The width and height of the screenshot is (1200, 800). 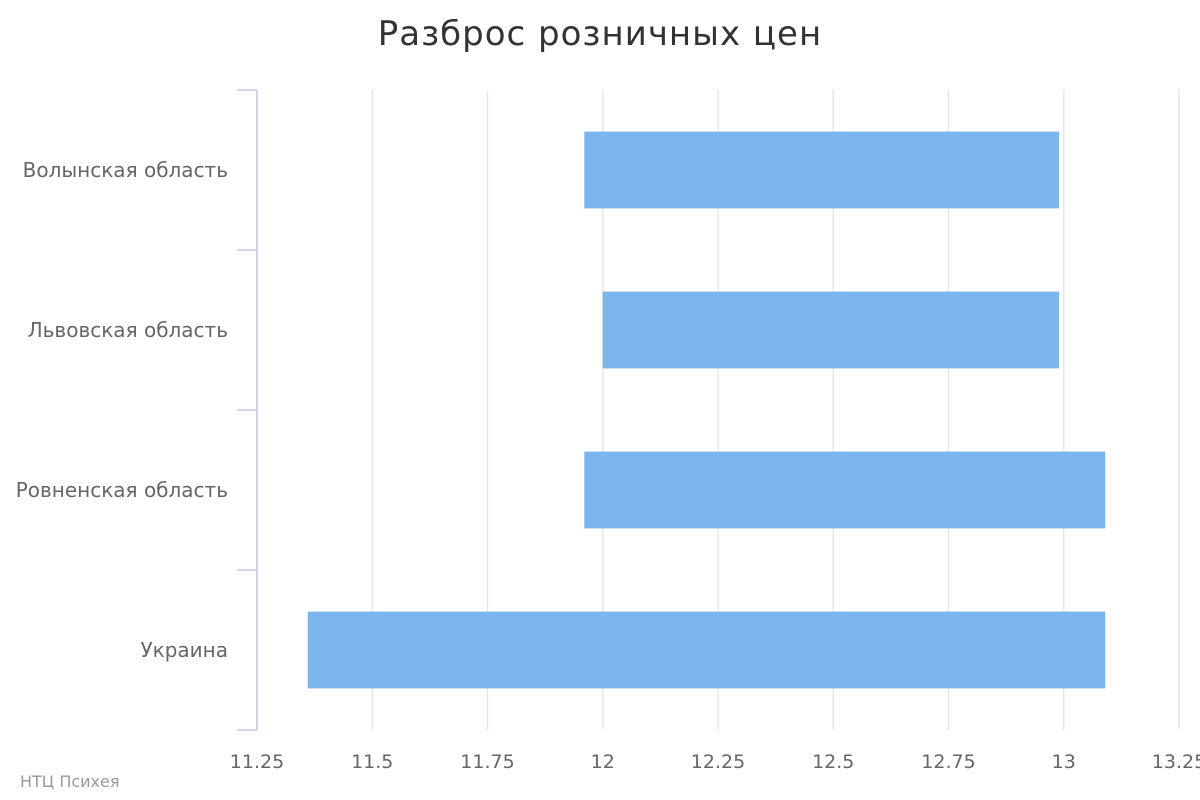 What do you see at coordinates (247, 410) in the screenshot?
I see `y-axis` at bounding box center [247, 410].